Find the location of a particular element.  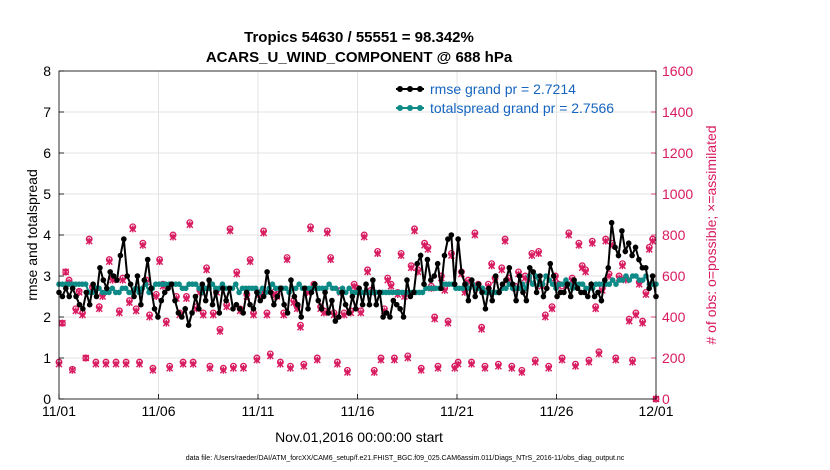

legend-spread-marker is located at coordinates (410, 108).